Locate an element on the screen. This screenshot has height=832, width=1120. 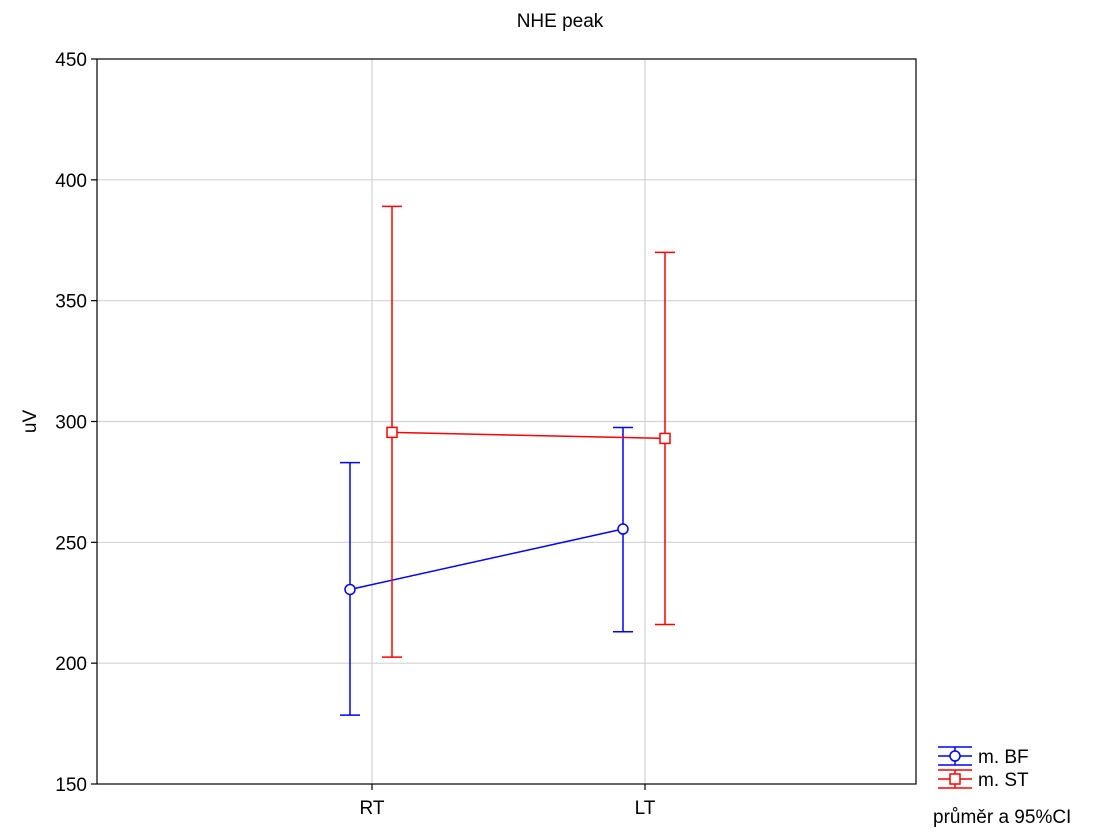
y-tick-label: 350 is located at coordinates (71, 302).